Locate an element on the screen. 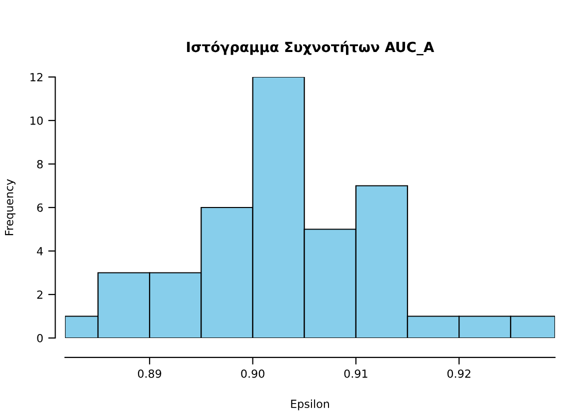 The height and width of the screenshot is (414, 580). chart-title: Ιστόγραμμα Συχνοτήτων AUC_A is located at coordinates (310, 48).